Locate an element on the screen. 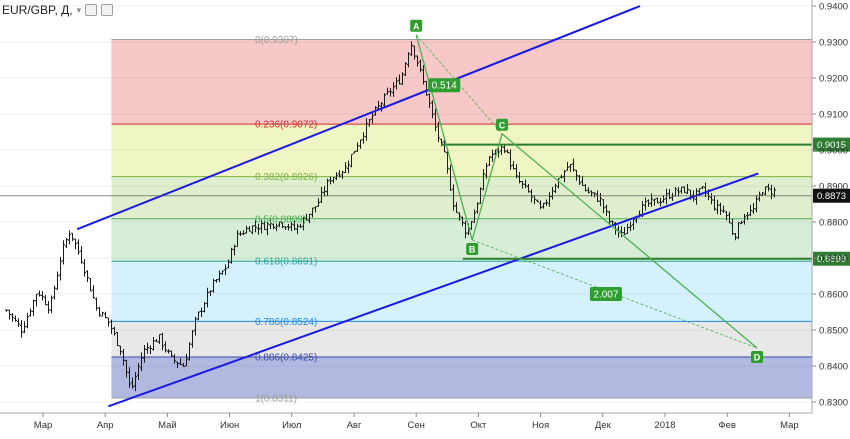  pattern-point-label: D is located at coordinates (757, 358).